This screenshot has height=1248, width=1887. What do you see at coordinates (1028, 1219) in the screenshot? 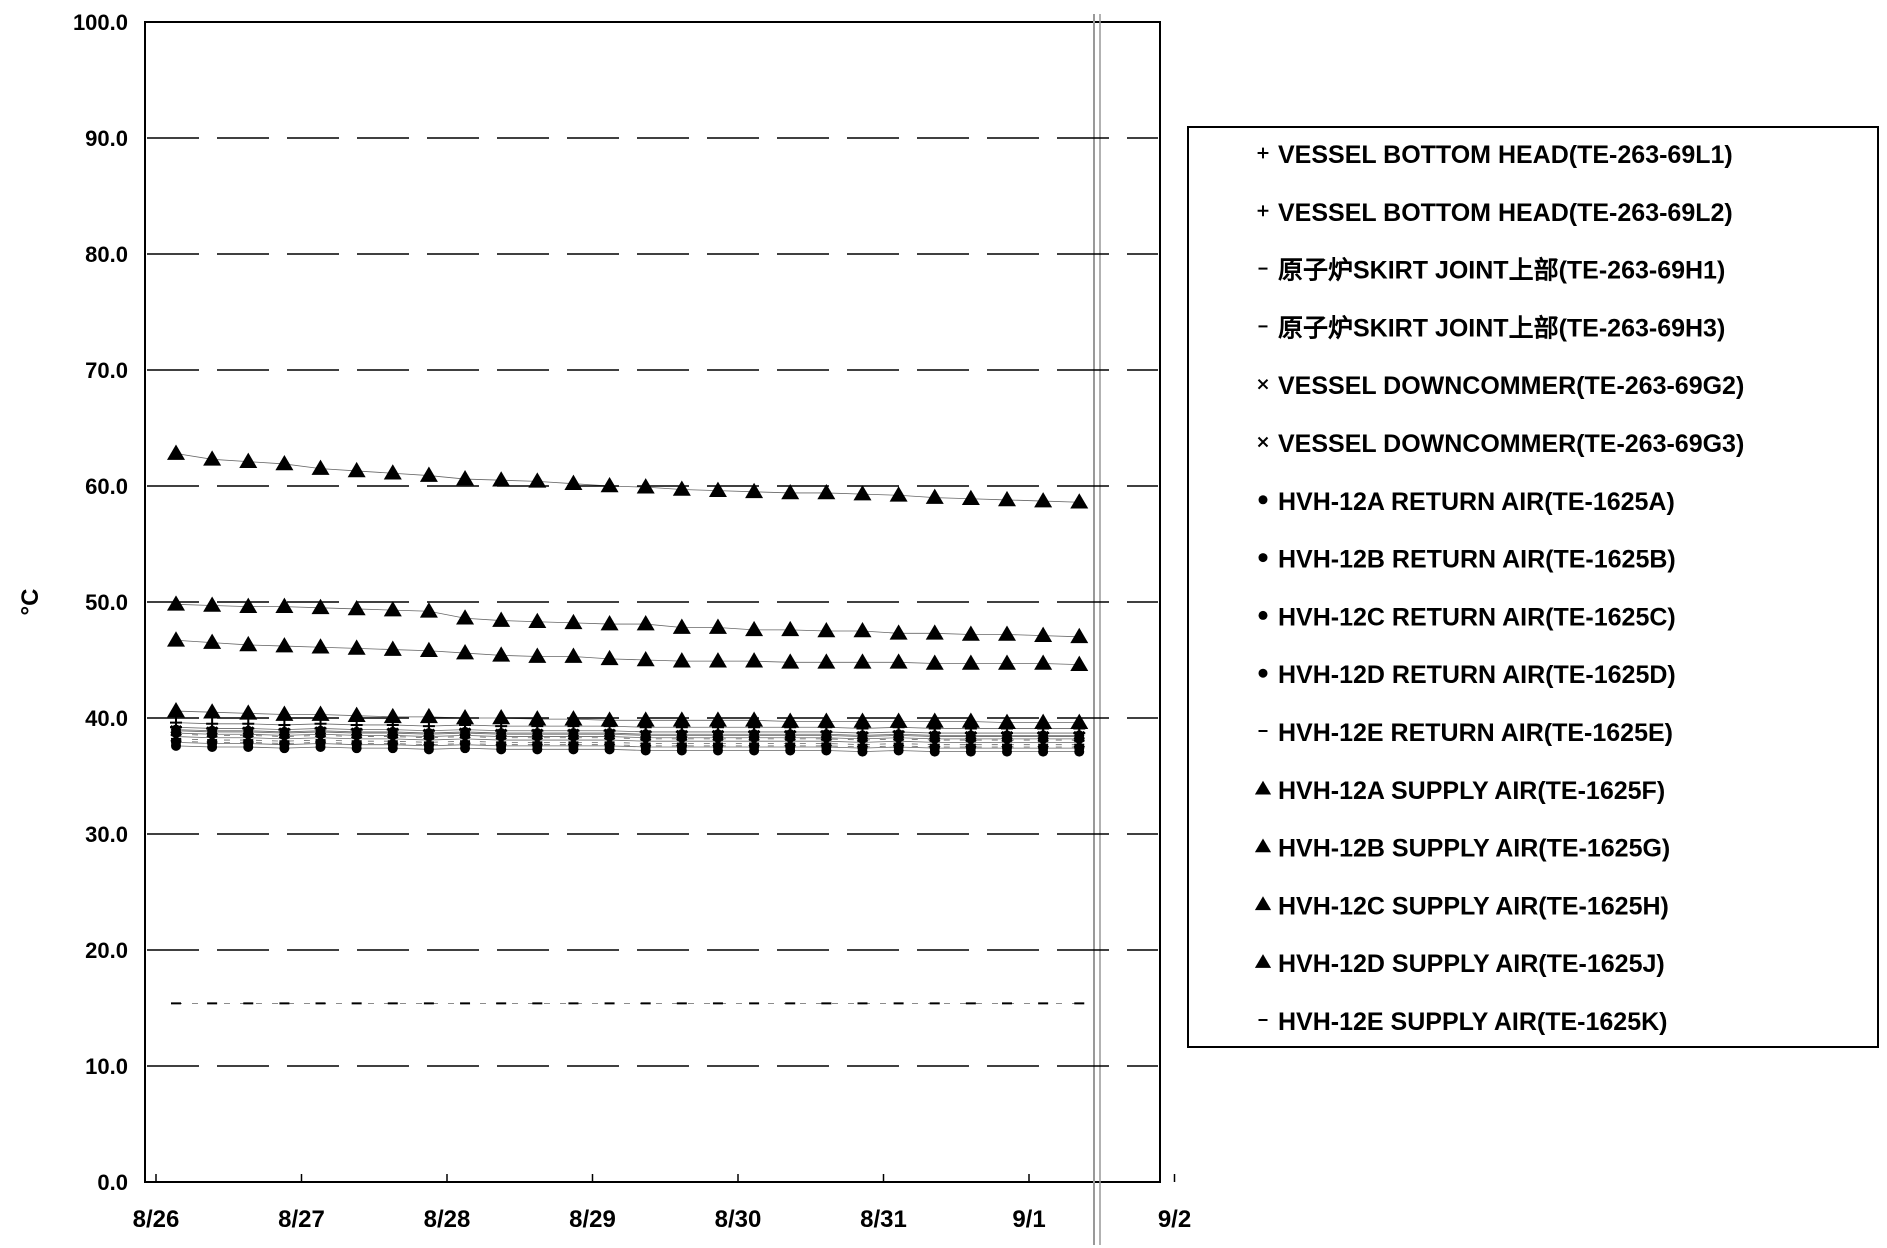
I see `x-tick-label: 9/1` at bounding box center [1028, 1219].